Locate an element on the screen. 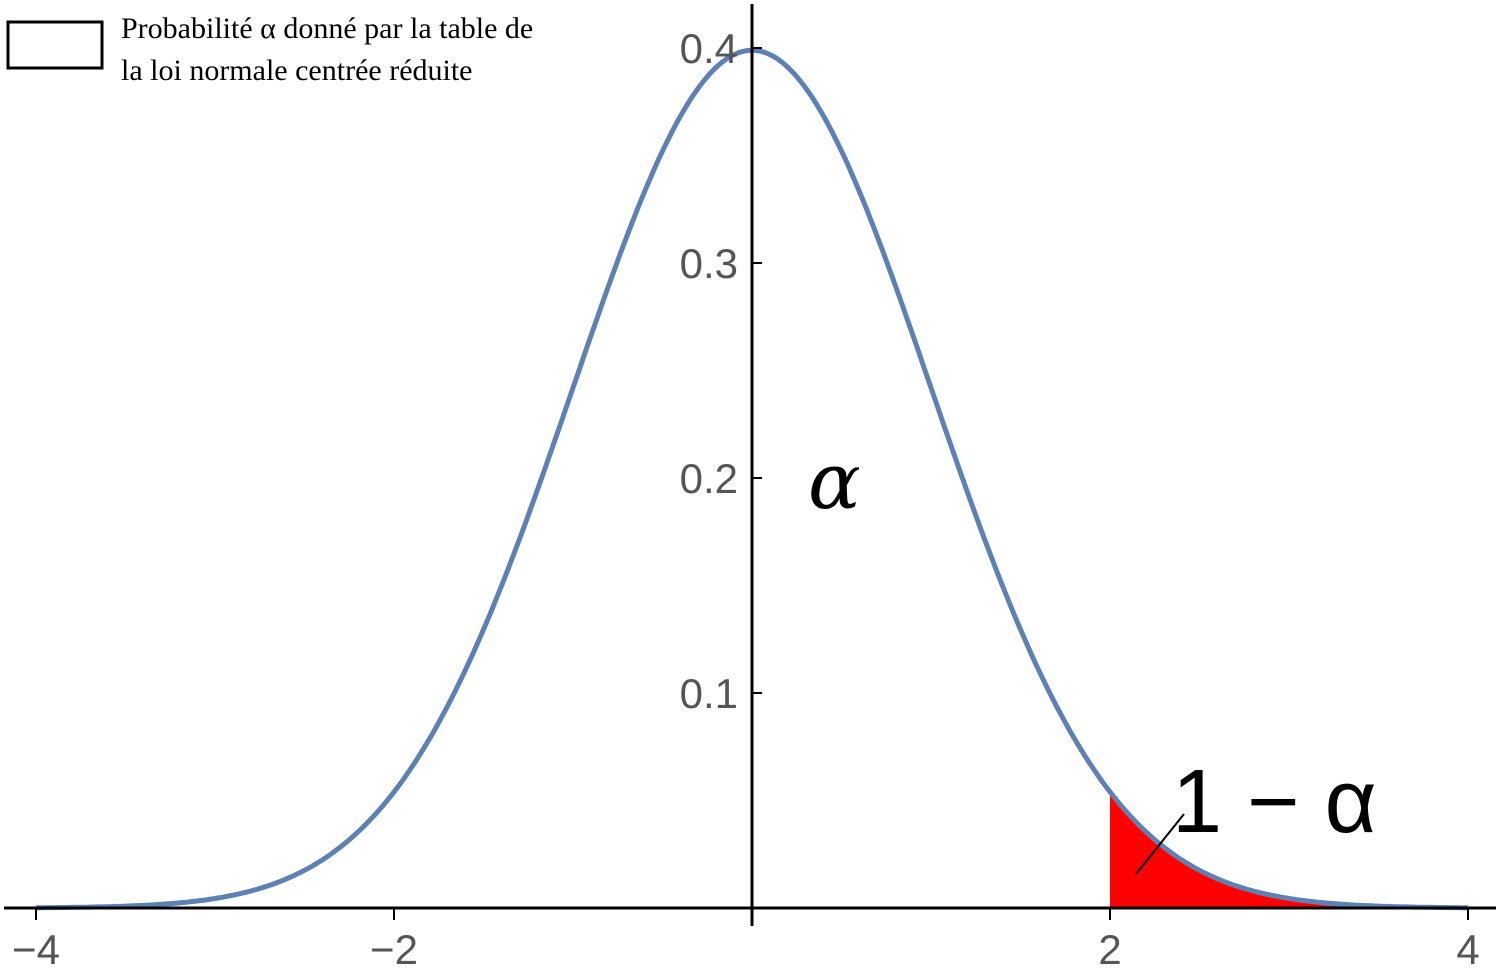 Image resolution: width=1500 pixels, height=979 pixels. legend-text-line2: la loi normale centrée réduite is located at coordinates (297, 70).